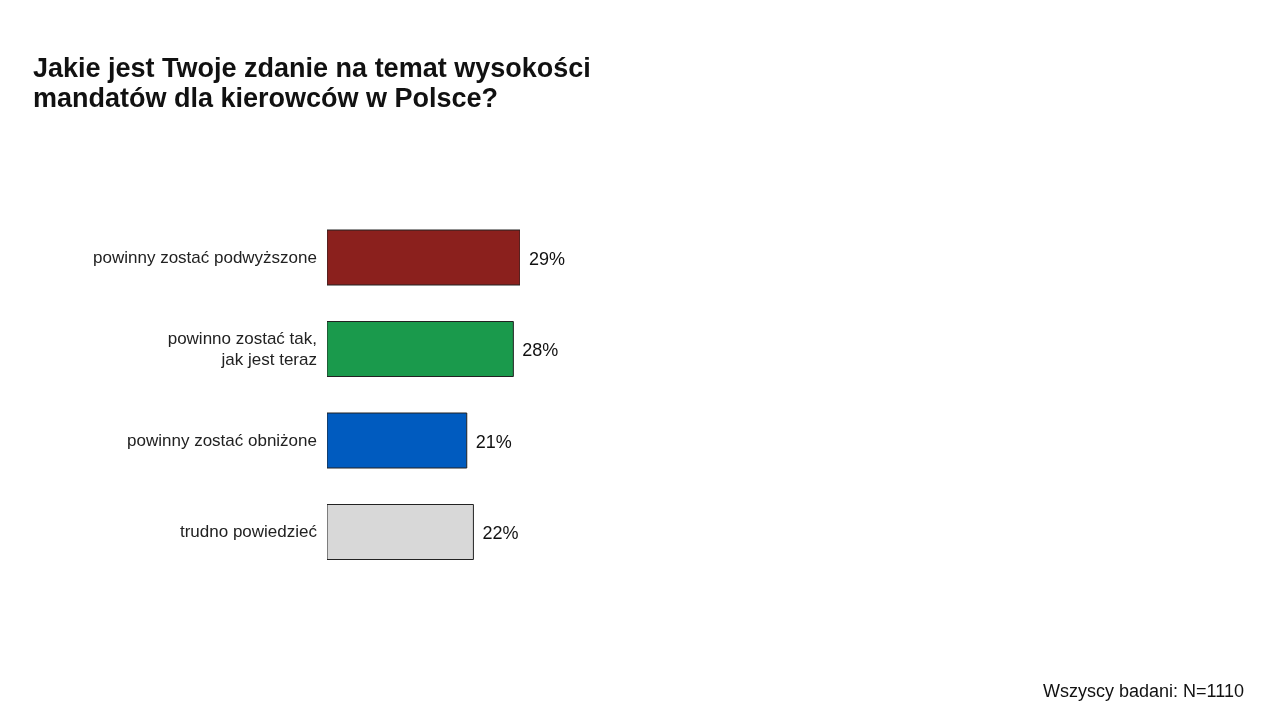 Image resolution: width=1280 pixels, height=720 pixels. I want to click on y-tick-label: powinno zostać tak, jak jest teraz, so click(242, 348).